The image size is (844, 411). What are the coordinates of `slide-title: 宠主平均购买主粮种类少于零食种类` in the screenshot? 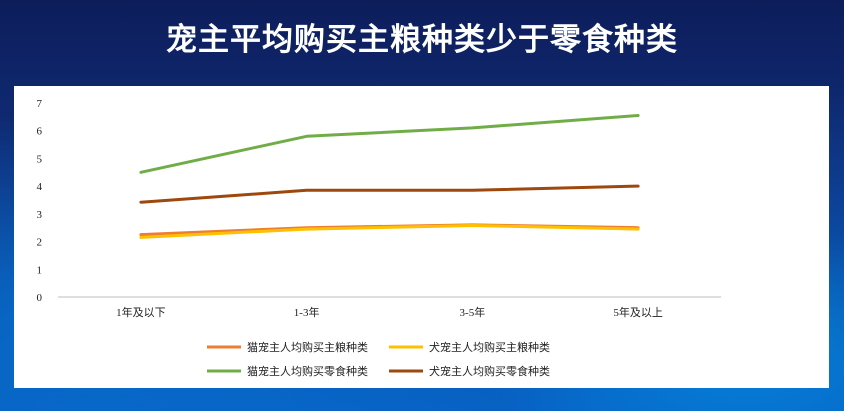 It's located at (422, 40).